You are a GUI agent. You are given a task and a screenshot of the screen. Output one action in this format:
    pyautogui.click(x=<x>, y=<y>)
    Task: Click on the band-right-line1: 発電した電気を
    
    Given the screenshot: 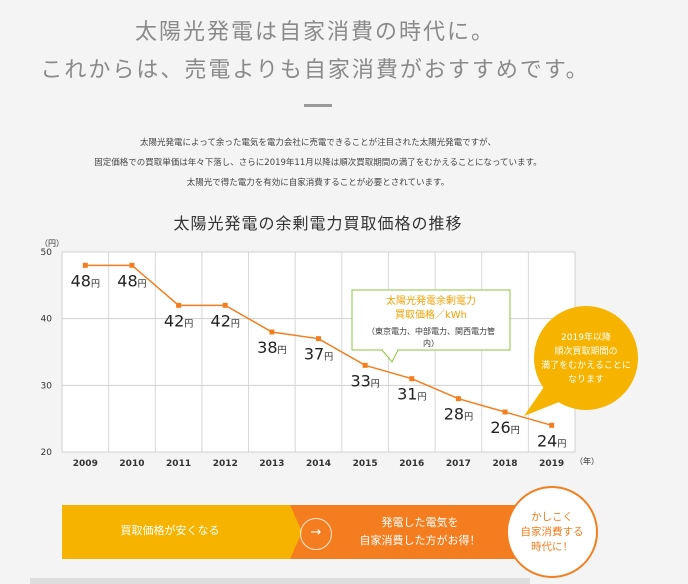 What is the action you would take?
    pyautogui.click(x=420, y=522)
    